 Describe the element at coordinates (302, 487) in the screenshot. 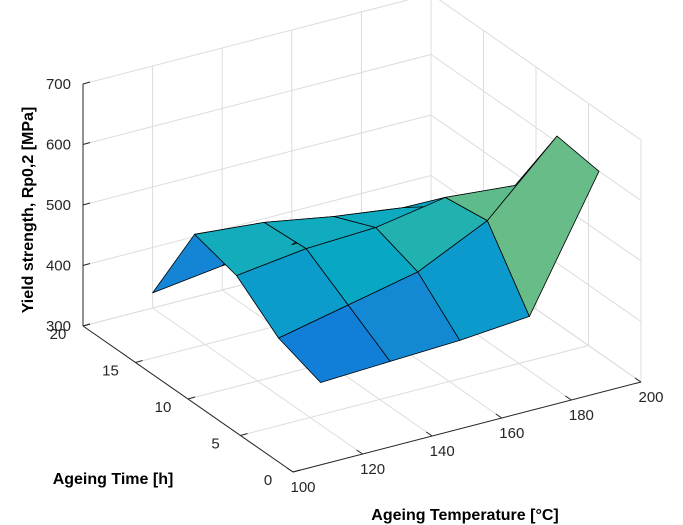

I see `x-tick-label: 100` at that location.